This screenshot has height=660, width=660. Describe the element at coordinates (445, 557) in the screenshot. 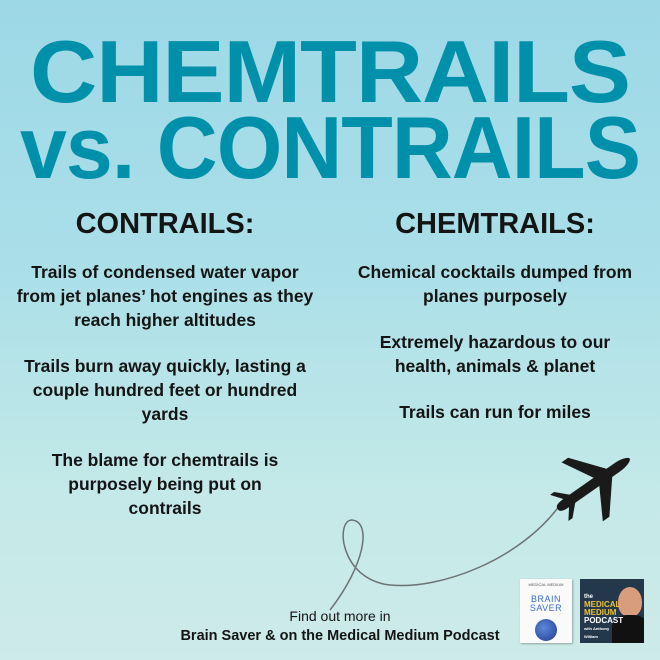

I see `flight-path-loop` at that location.